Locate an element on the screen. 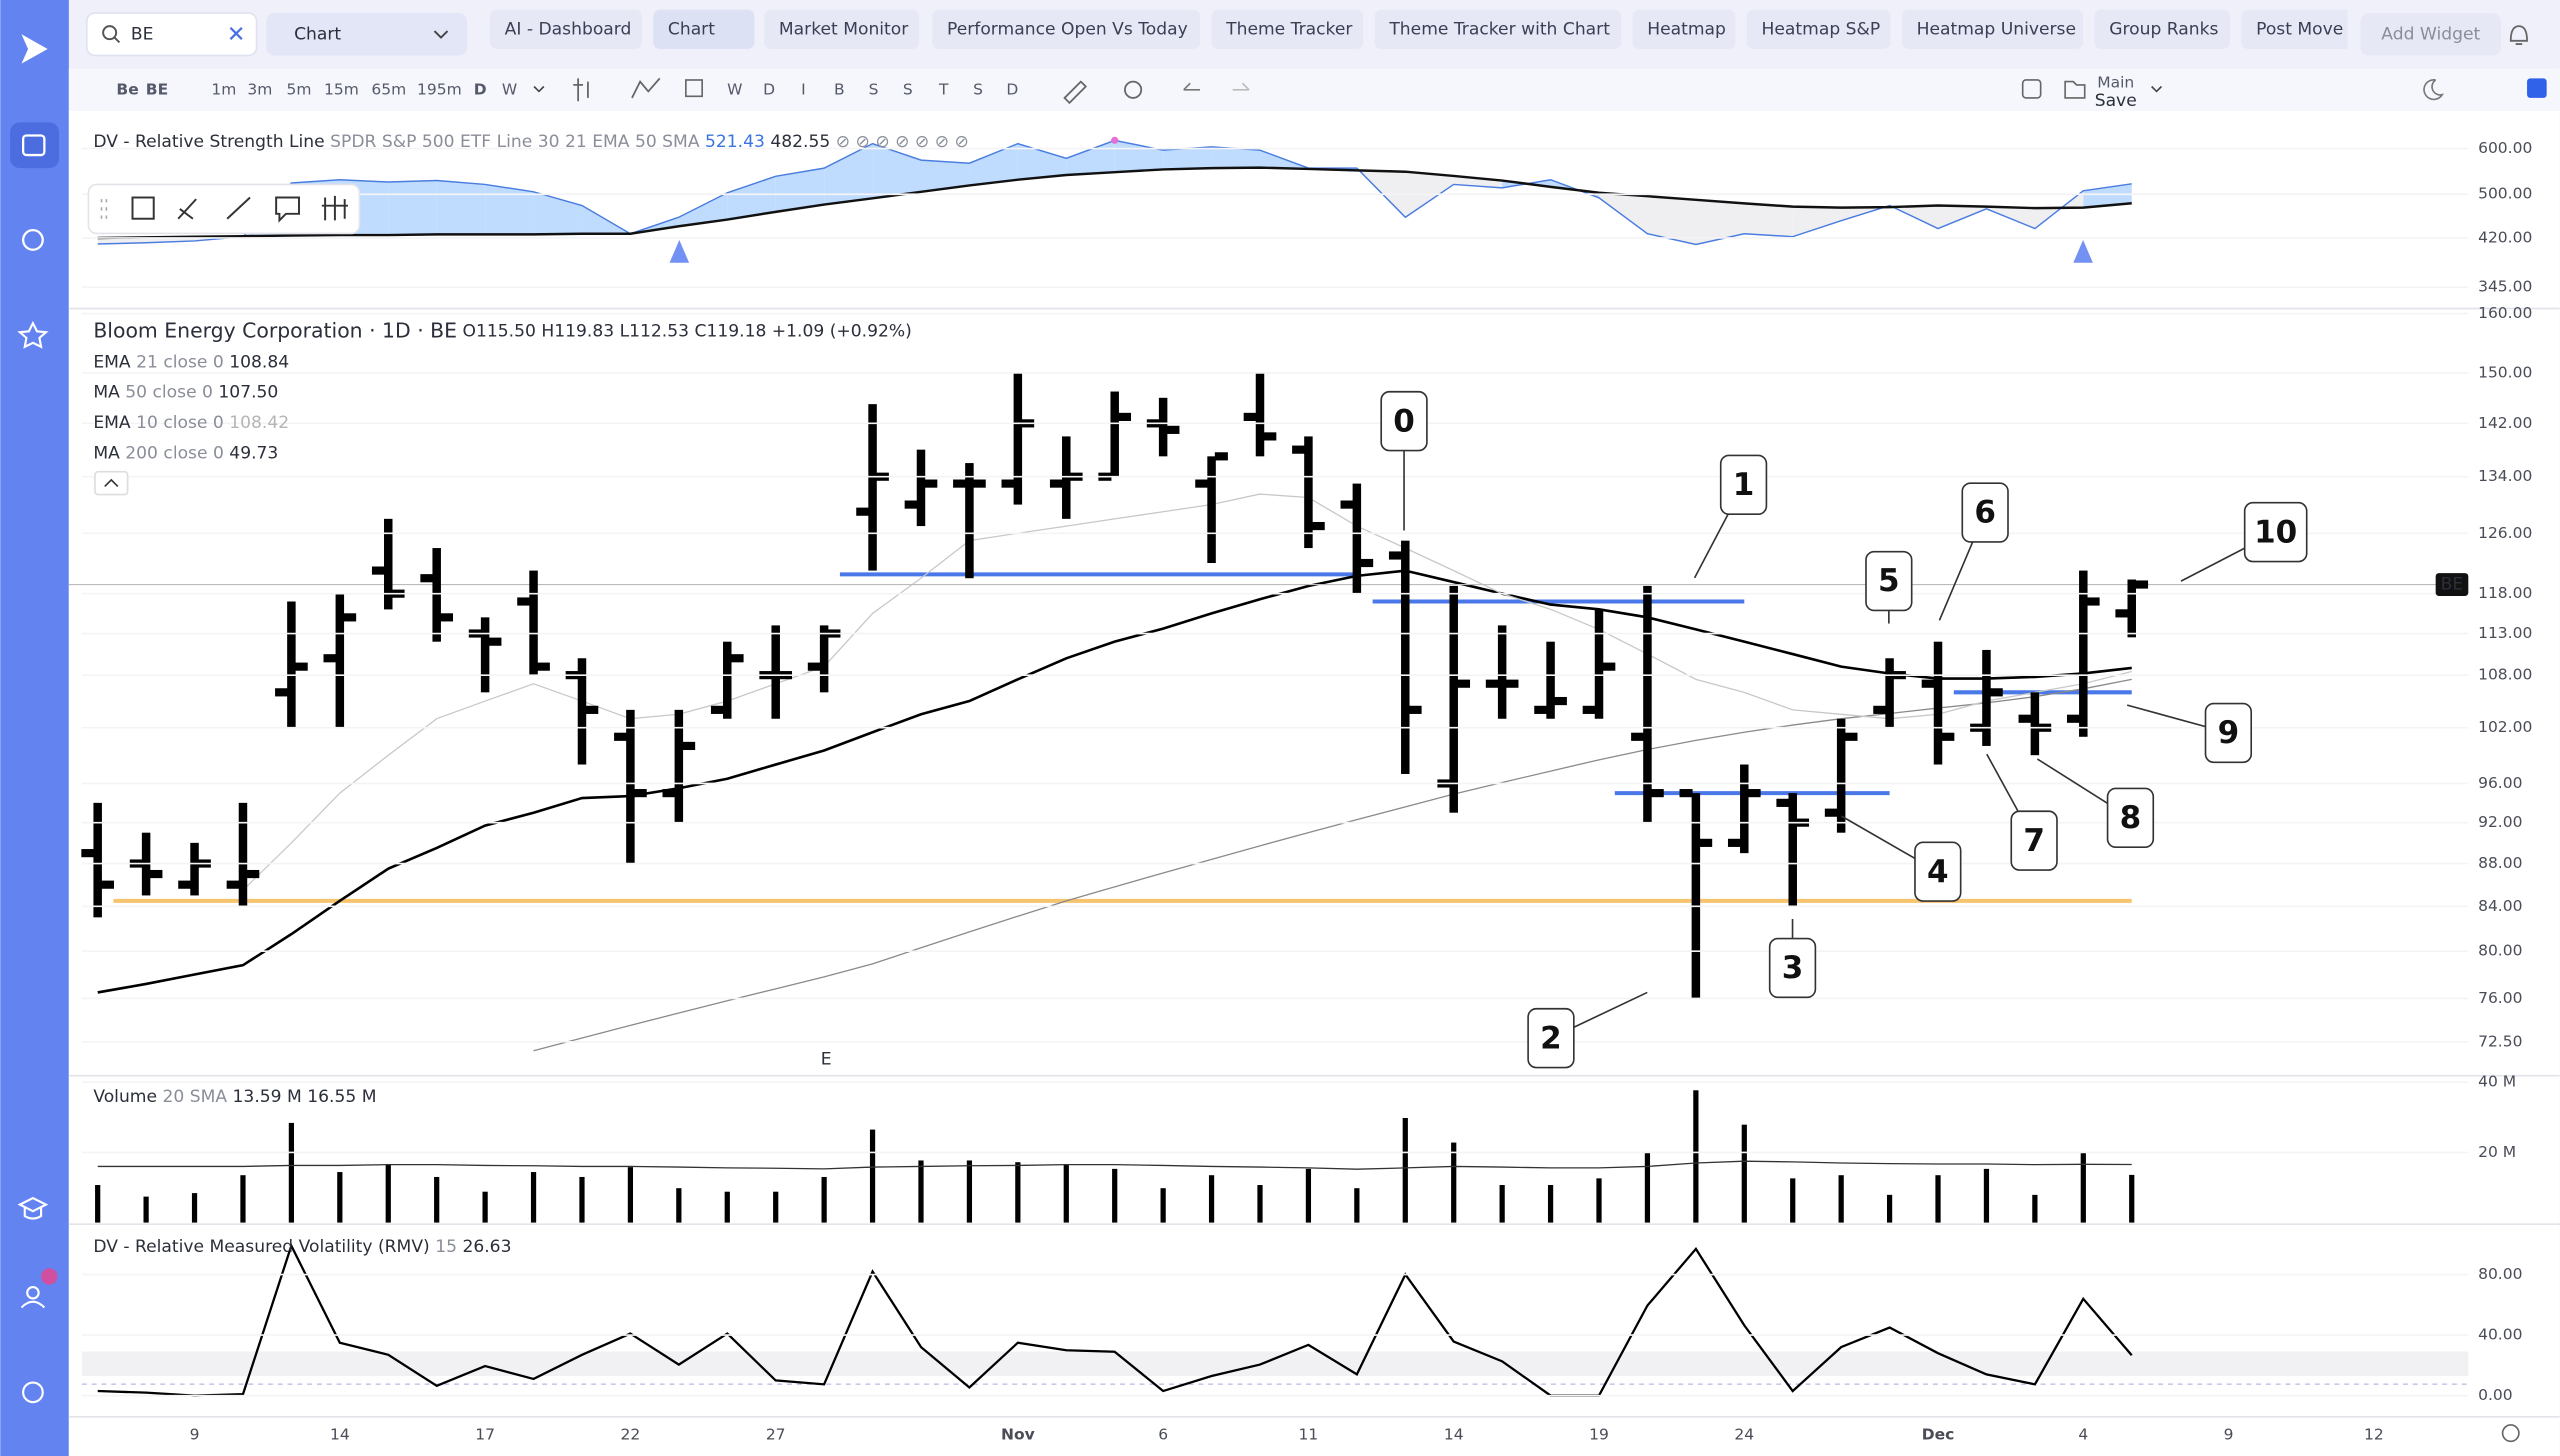  interval: 195m is located at coordinates (439, 89).